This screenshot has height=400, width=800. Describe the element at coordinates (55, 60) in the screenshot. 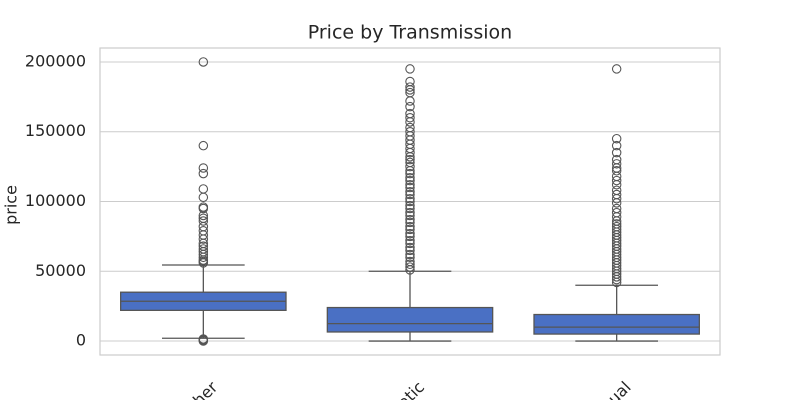

I see `y-tick-label: 200000` at that location.